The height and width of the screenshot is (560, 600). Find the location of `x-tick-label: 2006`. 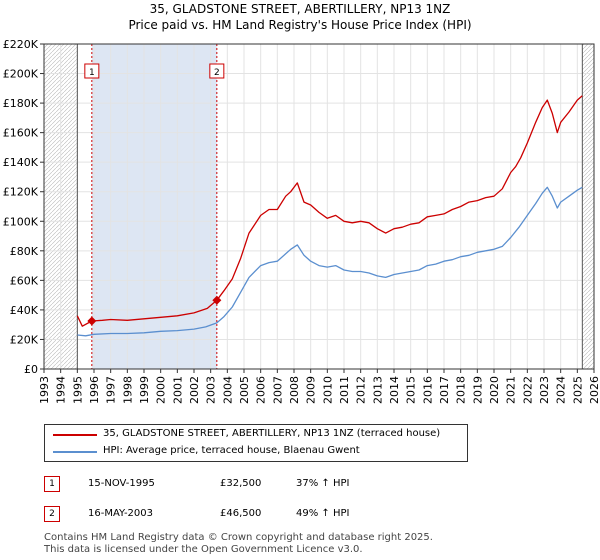

x-tick-label: 2006 is located at coordinates (261, 390).